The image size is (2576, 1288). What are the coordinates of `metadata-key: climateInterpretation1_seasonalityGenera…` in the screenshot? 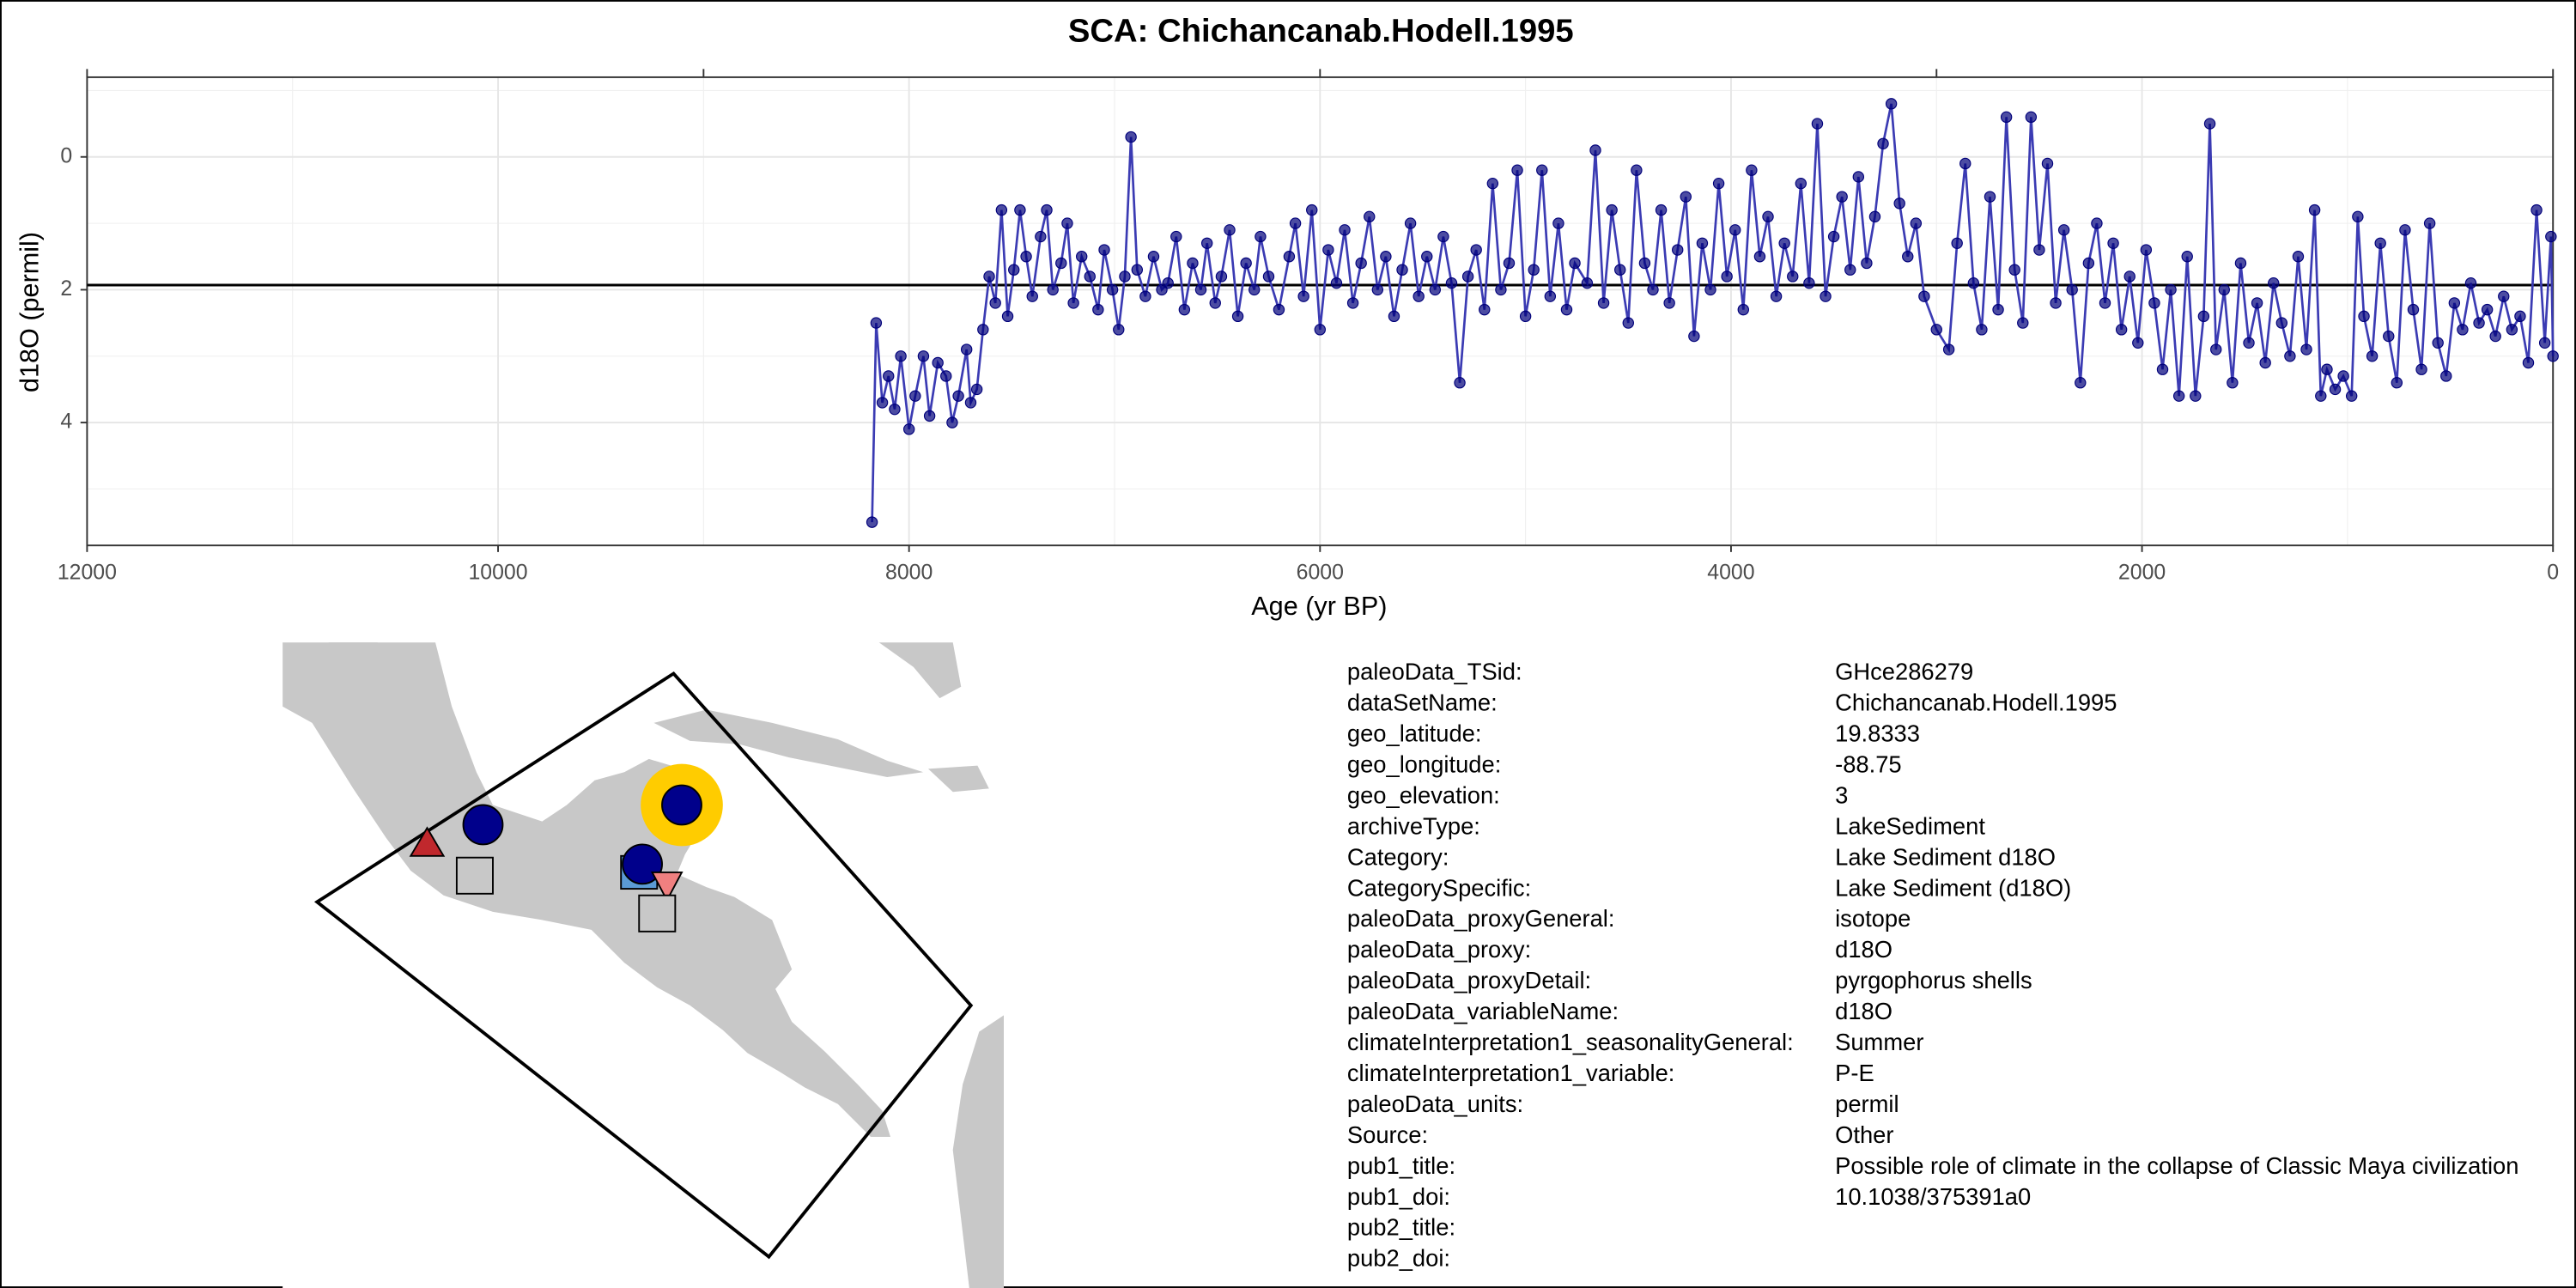 It's located at (1570, 1042).